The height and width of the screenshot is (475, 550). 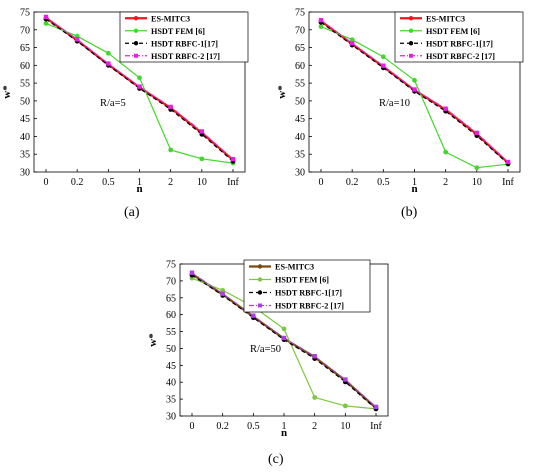 I want to click on chart-a-caption: (a), so click(x=132, y=212).